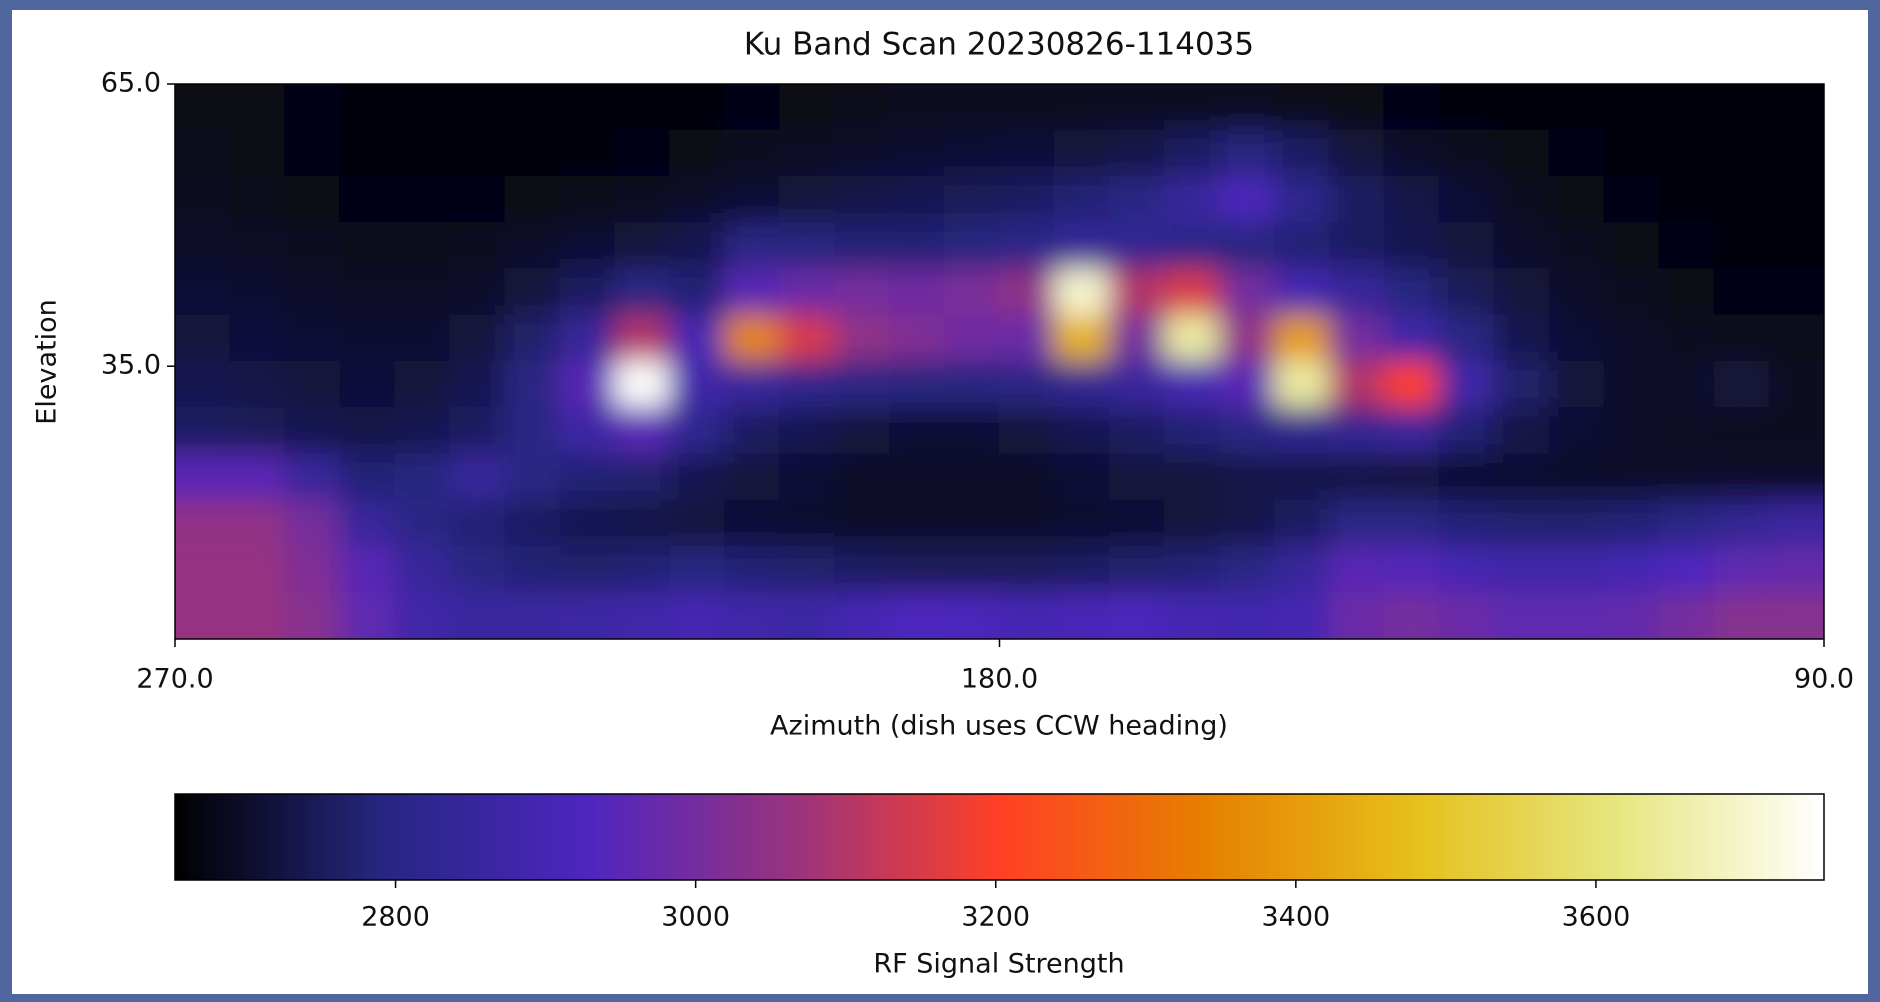  What do you see at coordinates (131, 83) in the screenshot?
I see `y-tick-label: 65.0` at bounding box center [131, 83].